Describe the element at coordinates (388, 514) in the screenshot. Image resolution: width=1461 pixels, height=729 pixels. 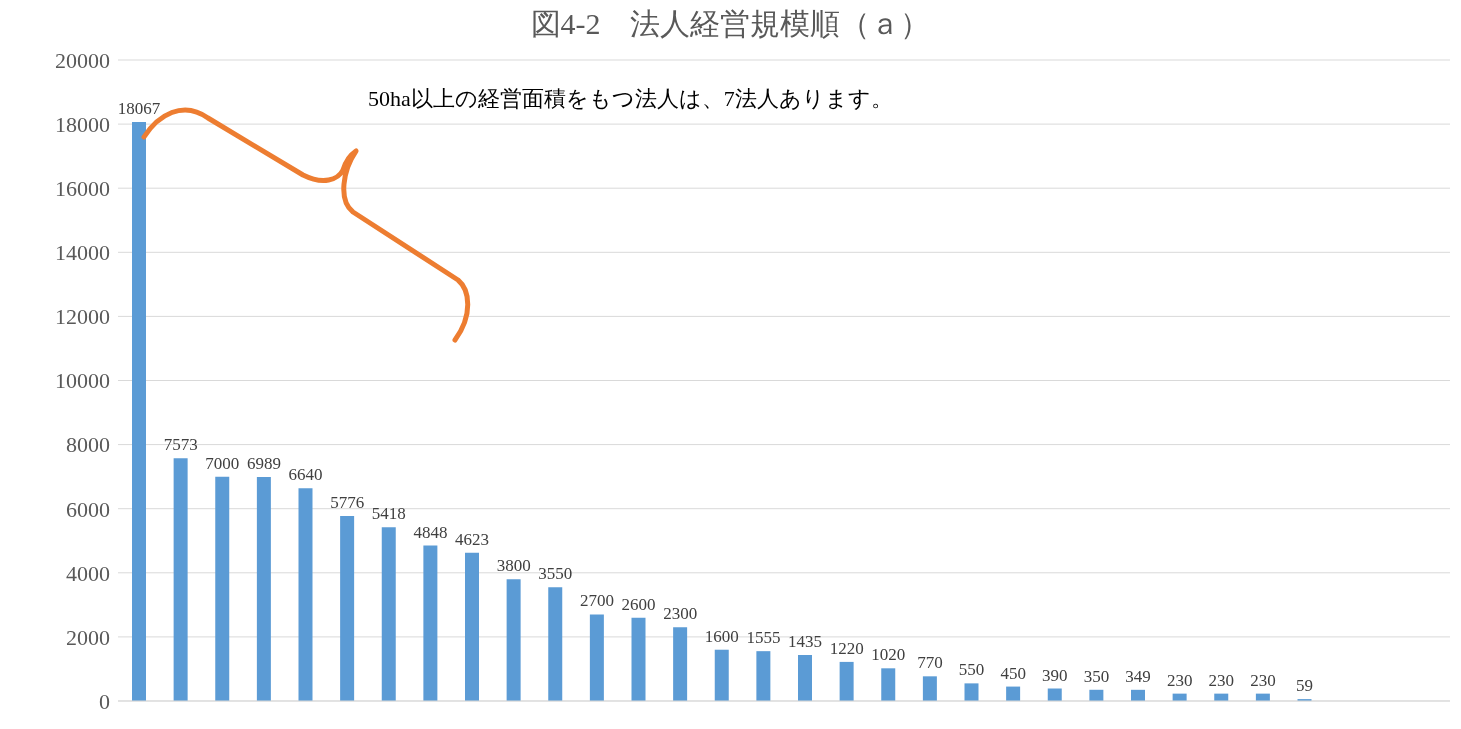
I see `data-label: 5418` at that location.